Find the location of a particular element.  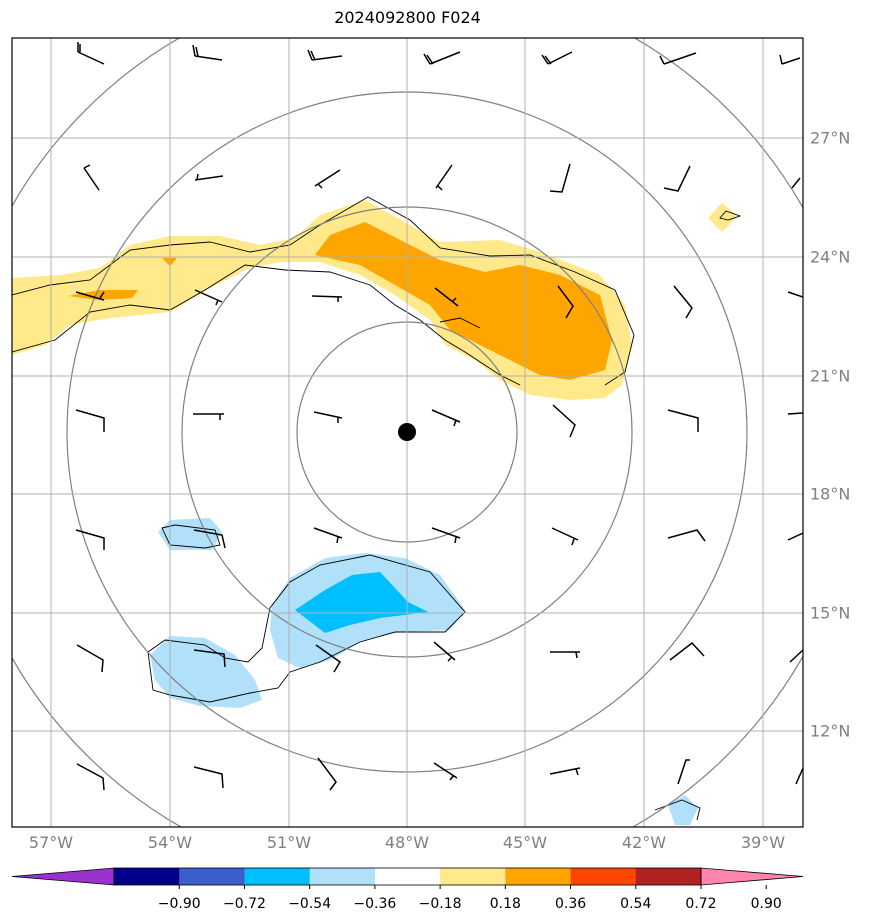

longitude-label: 39°W is located at coordinates (763, 842).